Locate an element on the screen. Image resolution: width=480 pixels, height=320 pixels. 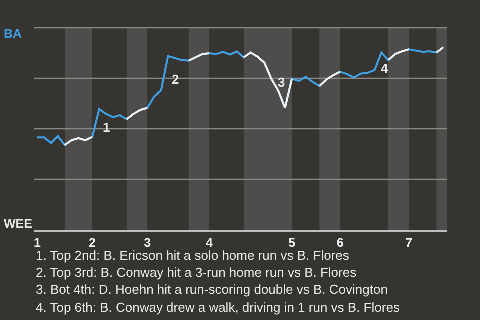
annotation: 1 is located at coordinates (106, 127).